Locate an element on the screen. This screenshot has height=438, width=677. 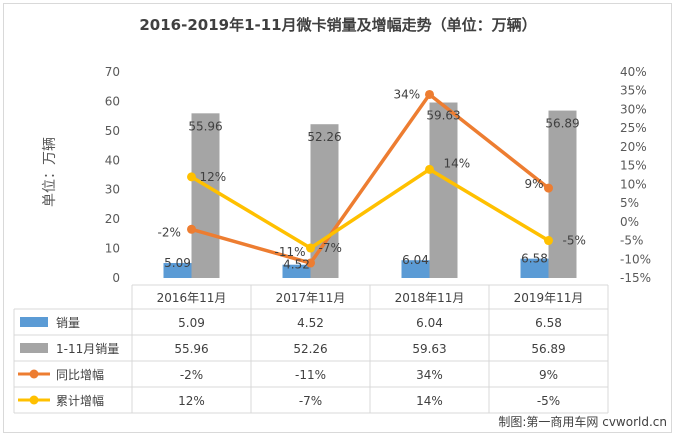
line-data-label: 9% is located at coordinates (534, 184).